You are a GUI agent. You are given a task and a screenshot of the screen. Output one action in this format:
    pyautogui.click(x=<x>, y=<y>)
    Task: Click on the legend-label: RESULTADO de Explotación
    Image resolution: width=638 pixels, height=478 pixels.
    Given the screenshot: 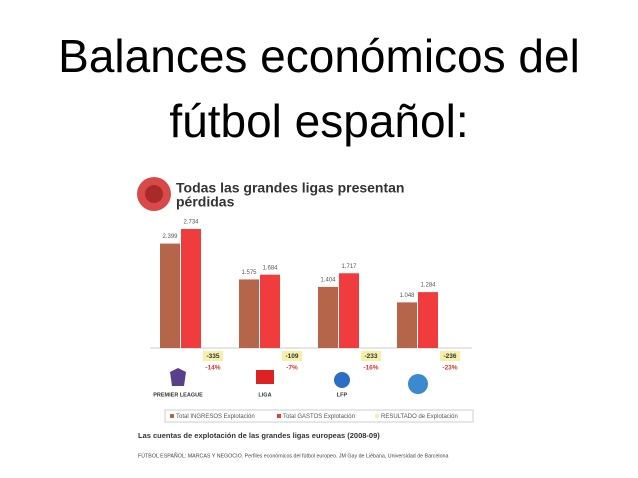 What is the action you would take?
    pyautogui.click(x=419, y=417)
    